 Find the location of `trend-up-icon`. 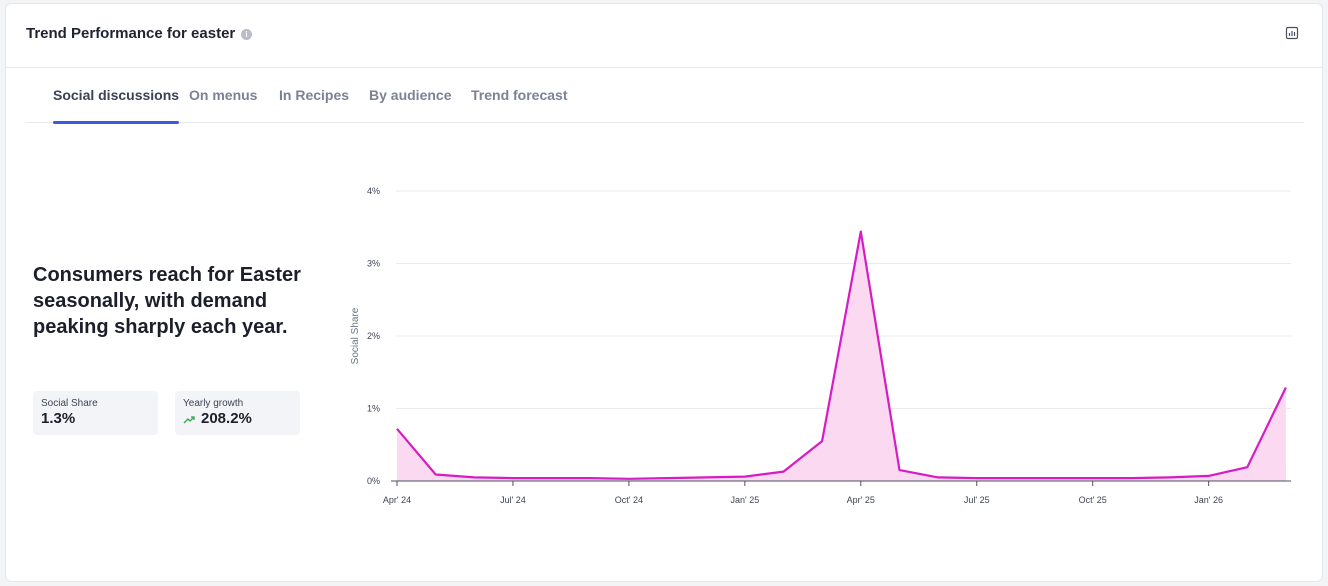

trend-up-icon is located at coordinates (189, 420).